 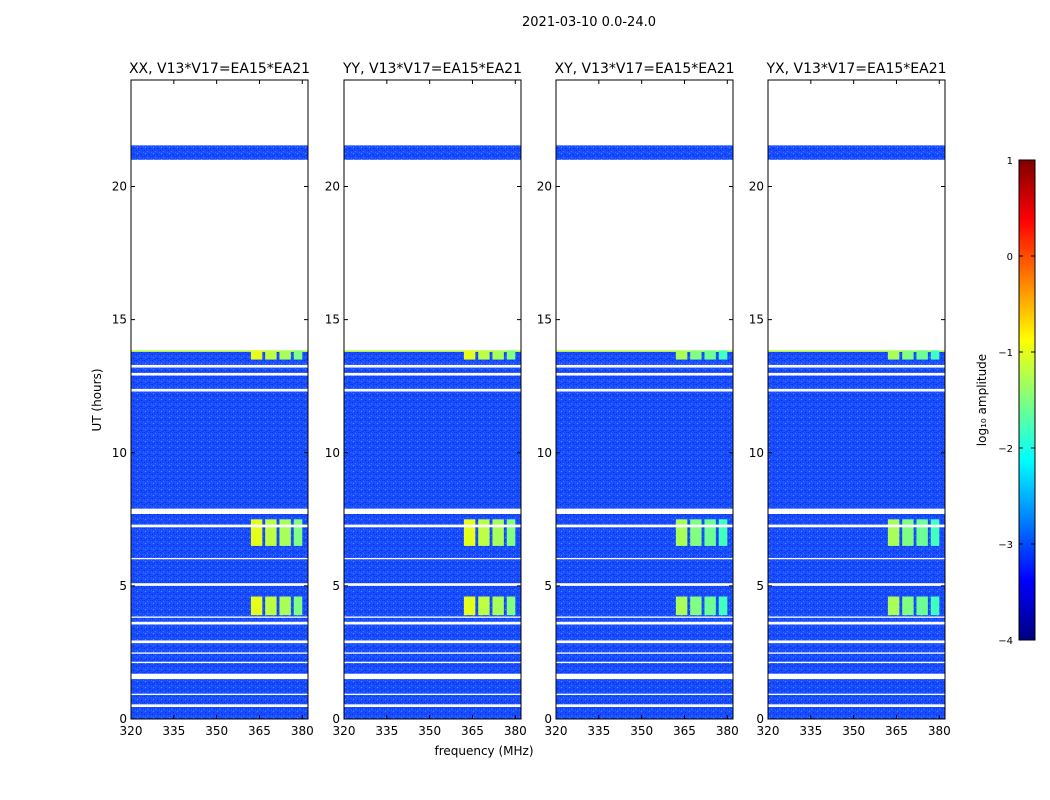 What do you see at coordinates (131, 731) in the screenshot?
I see `x-tick-label: 320` at bounding box center [131, 731].